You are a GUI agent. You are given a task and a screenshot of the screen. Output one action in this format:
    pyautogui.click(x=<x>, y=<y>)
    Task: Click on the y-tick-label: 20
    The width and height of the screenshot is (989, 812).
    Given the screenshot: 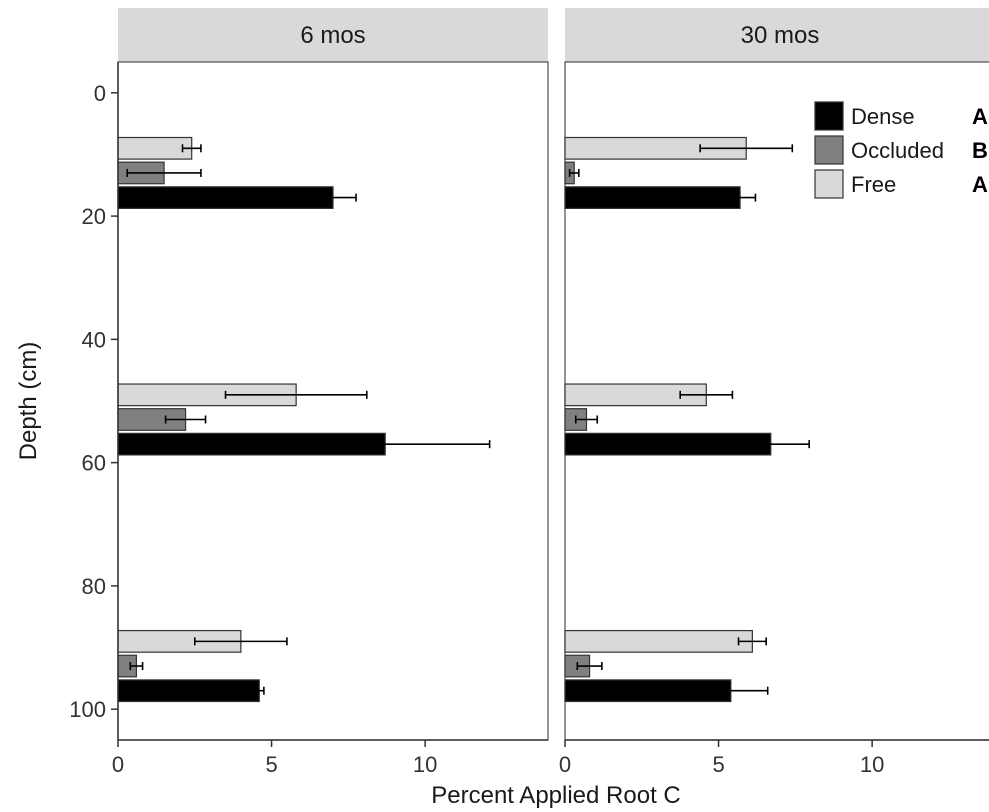 What is the action you would take?
    pyautogui.click(x=94, y=216)
    